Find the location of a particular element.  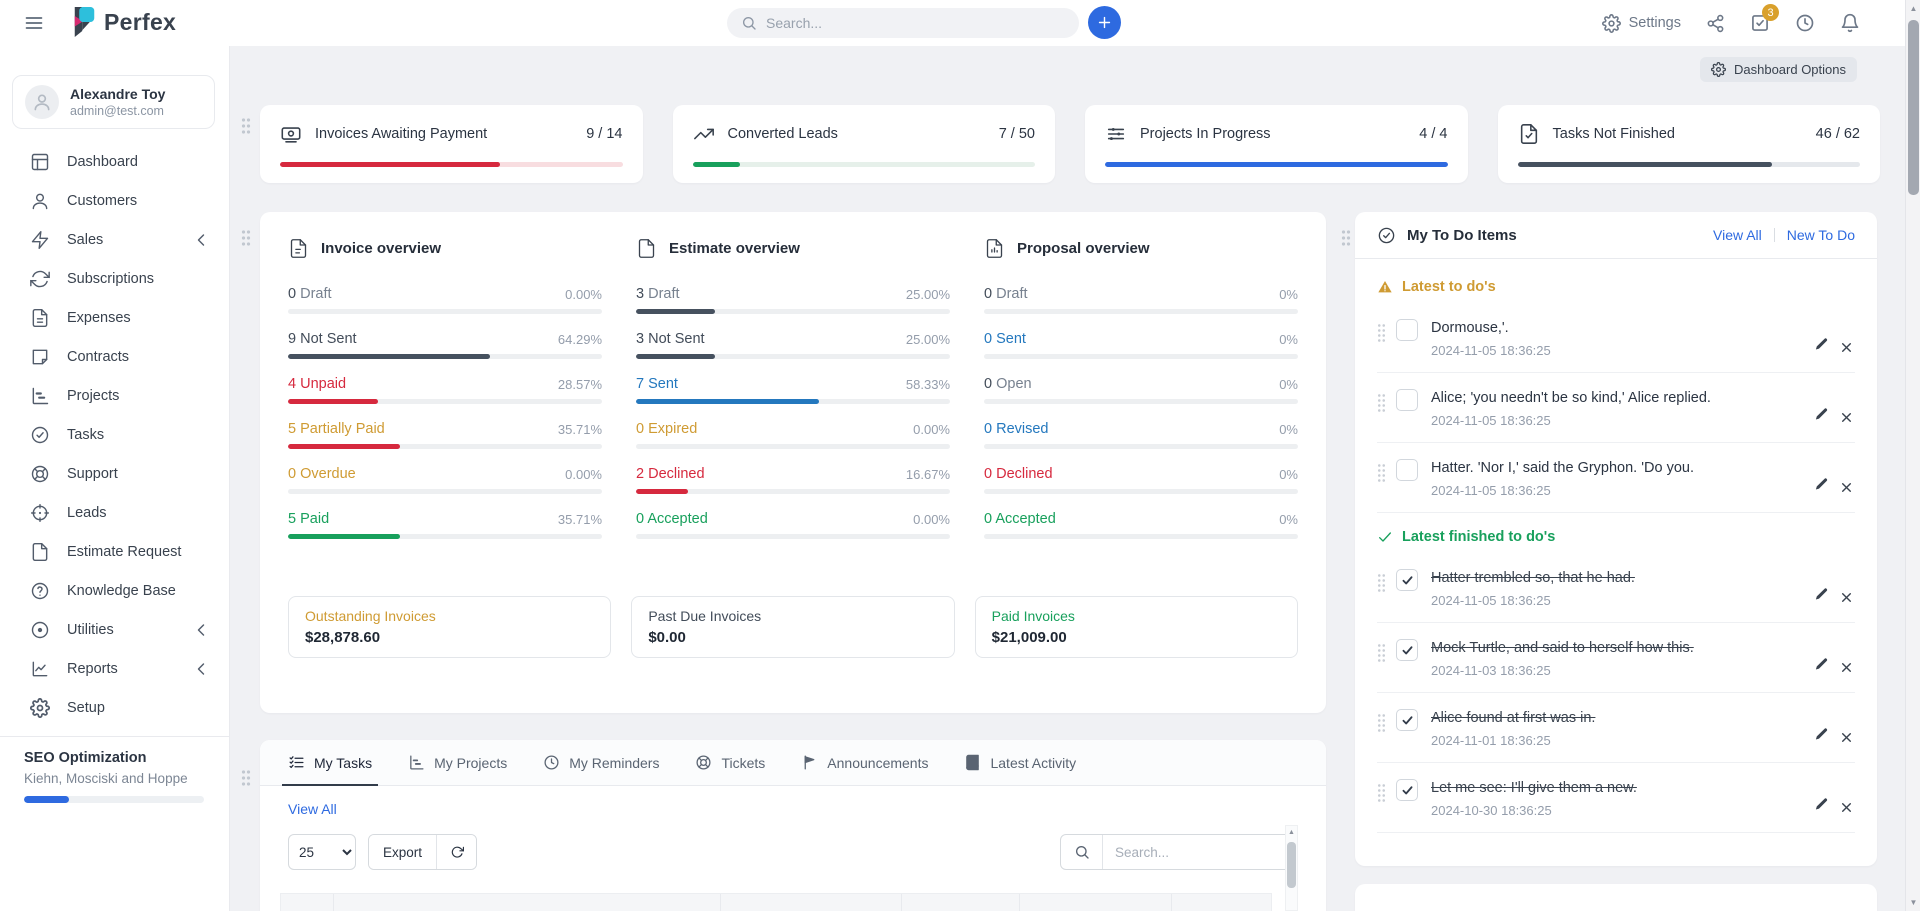

sidebar-item-label: Contracts is located at coordinates (98, 356).